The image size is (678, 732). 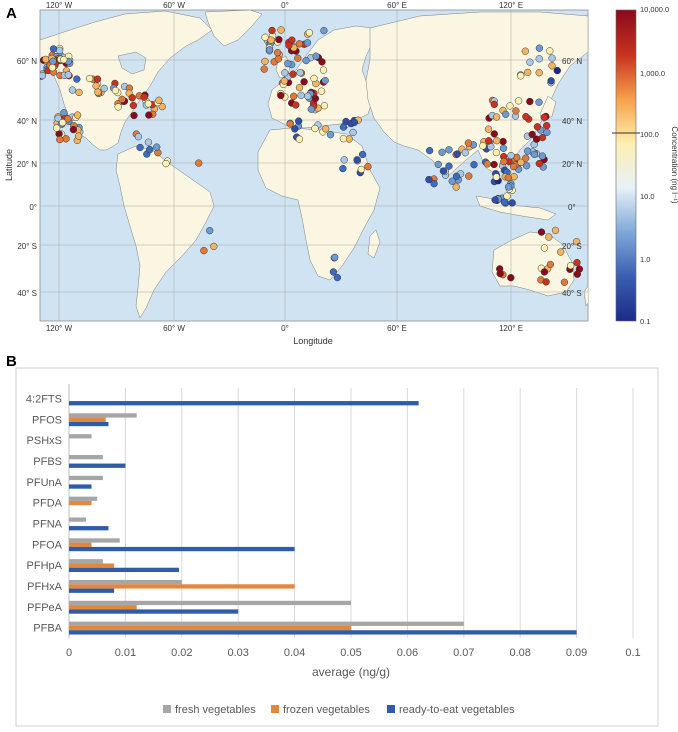 What do you see at coordinates (33, 207) in the screenshot?
I see `lat-tick-left: 0°` at bounding box center [33, 207].